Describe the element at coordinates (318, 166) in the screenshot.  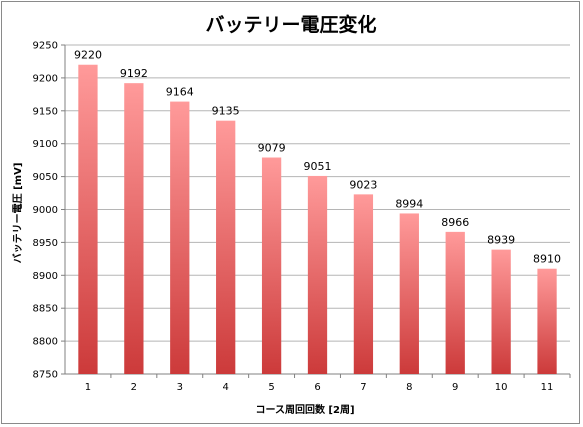
I see `data-label: 9051` at that location.